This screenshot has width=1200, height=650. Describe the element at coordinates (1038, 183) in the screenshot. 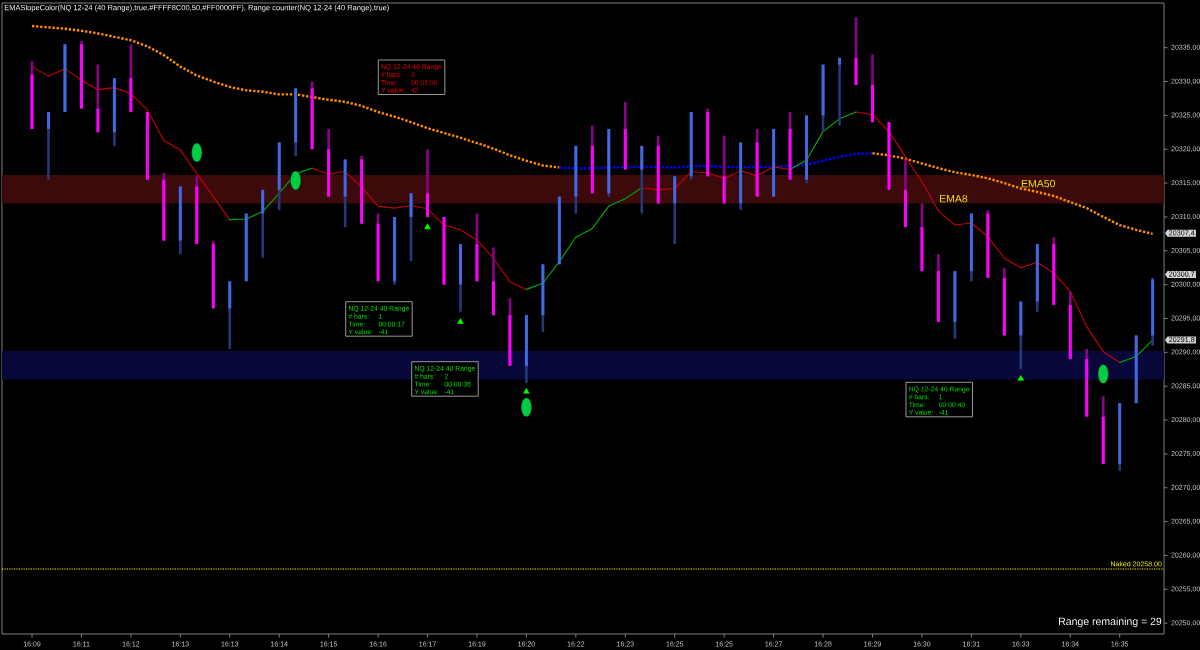

I see `series-label: EMA50` at that location.